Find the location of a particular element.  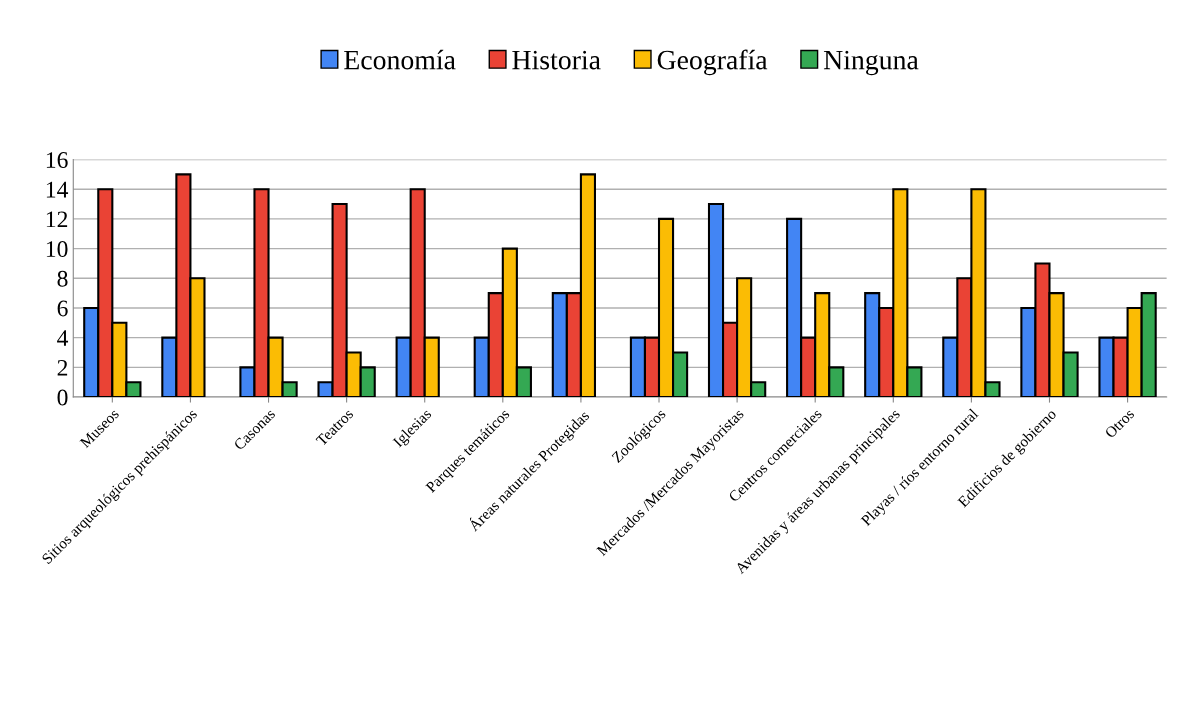

y-tick-label: 2 is located at coordinates (62, 367).